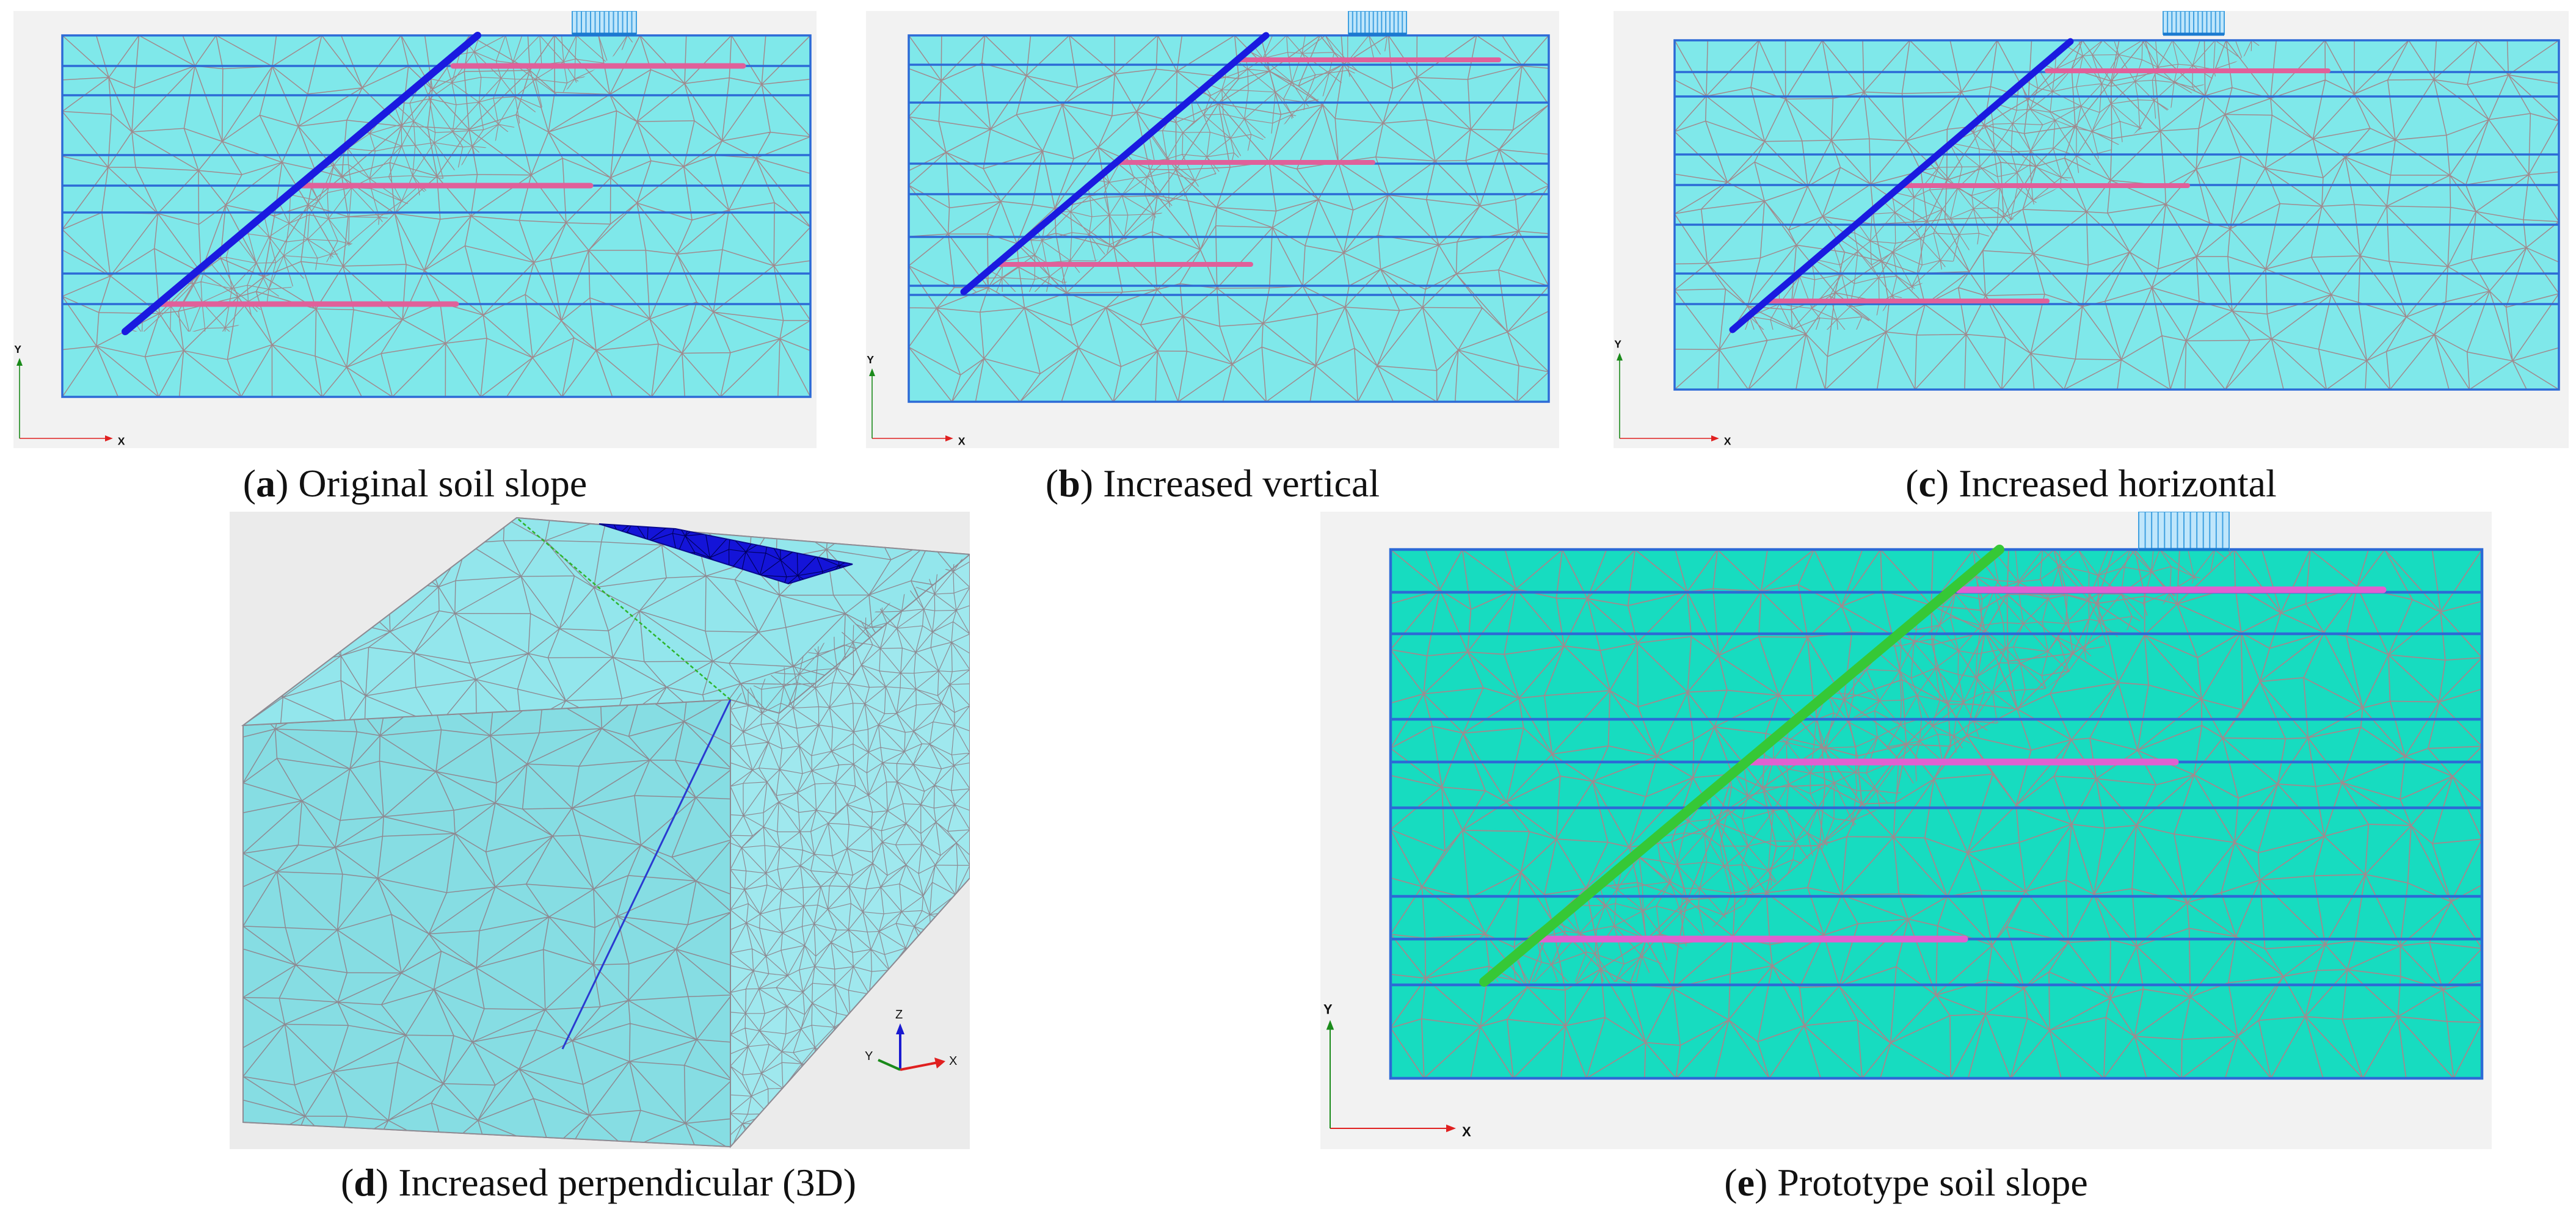 Image resolution: width=2576 pixels, height=1223 pixels. I want to click on slope-model-b: XY, so click(1208, 229).